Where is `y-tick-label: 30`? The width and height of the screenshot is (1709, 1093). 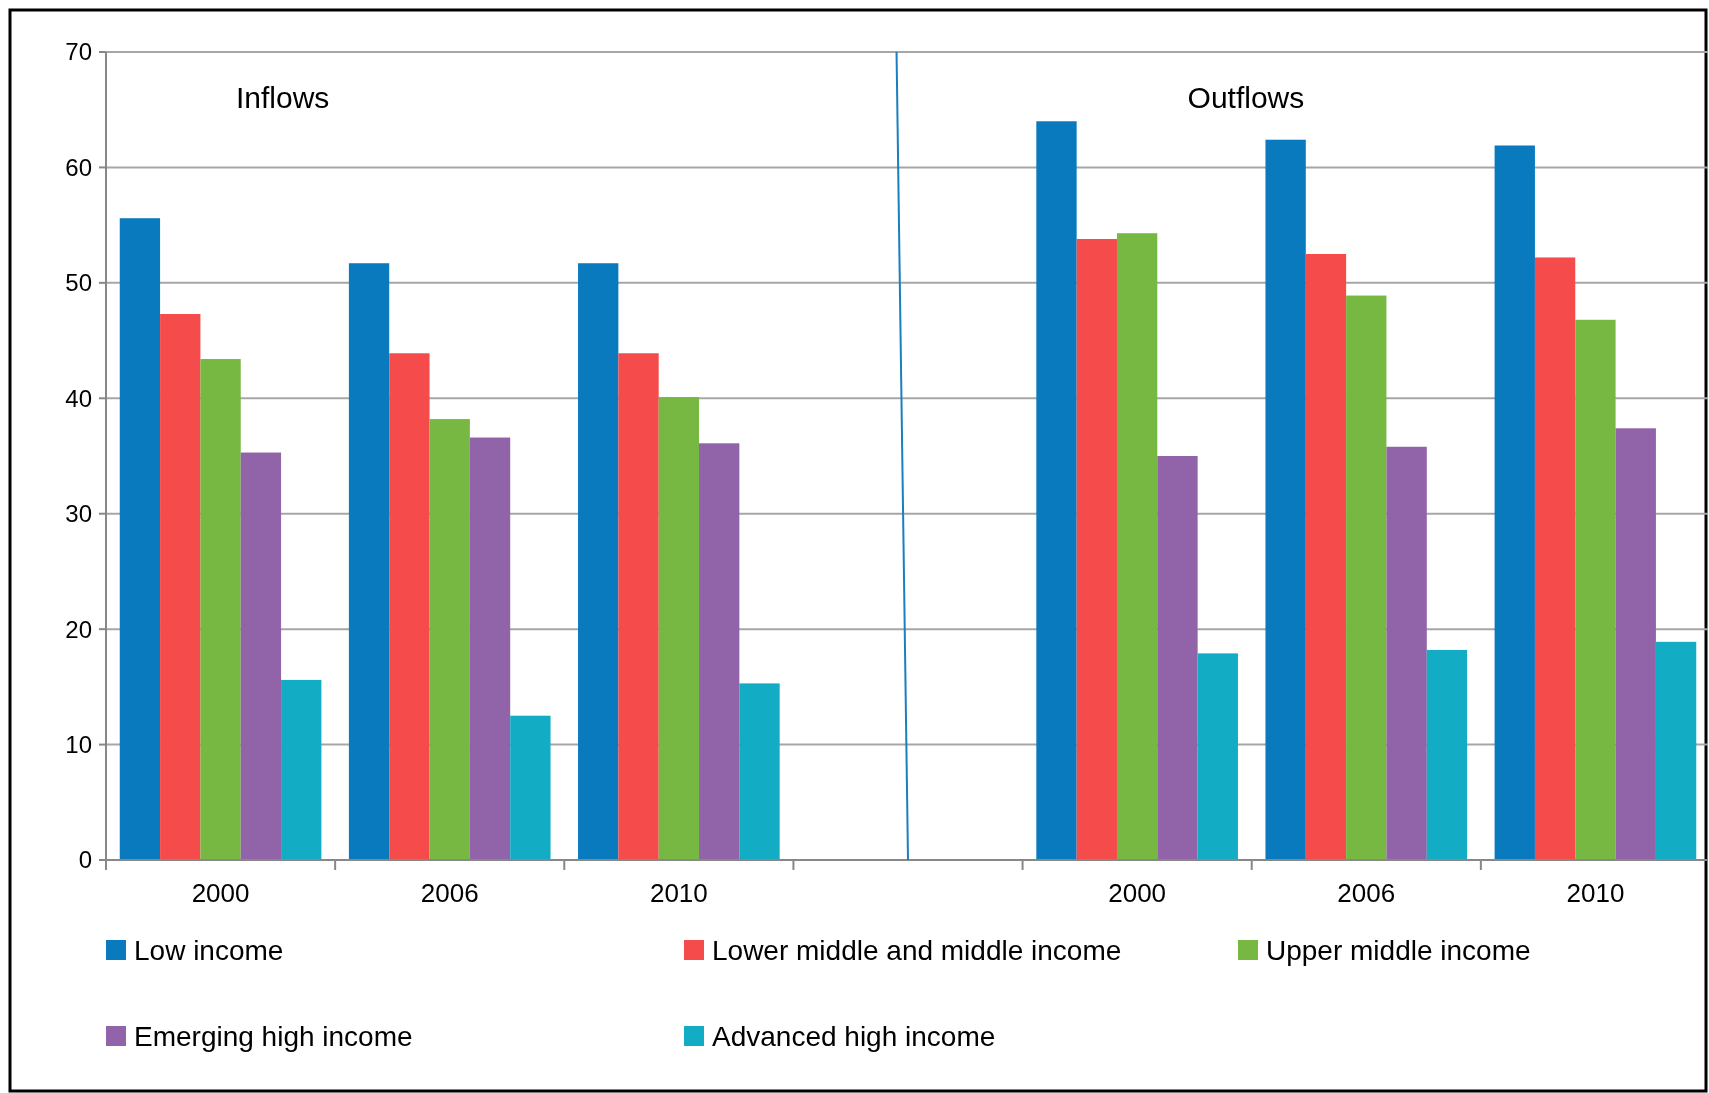
y-tick-label: 30 is located at coordinates (78, 514).